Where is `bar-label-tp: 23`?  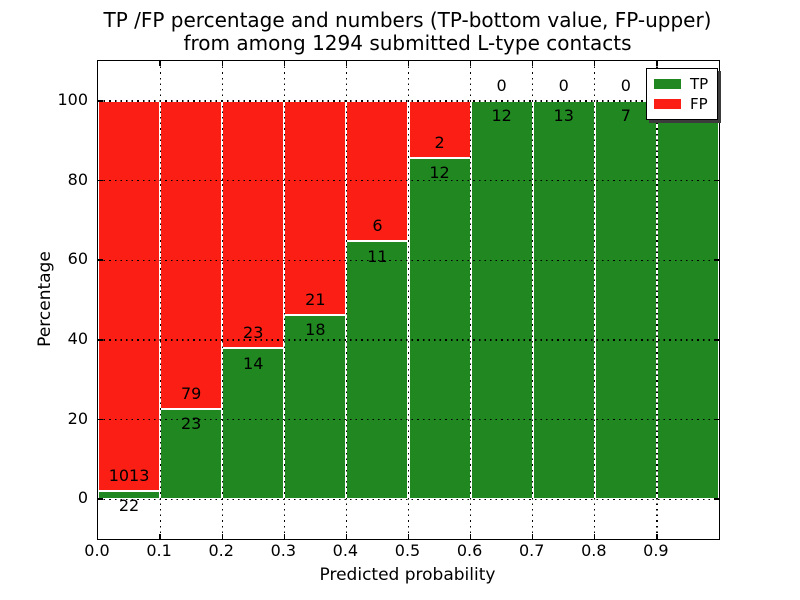
bar-label-tp: 23 is located at coordinates (191, 424).